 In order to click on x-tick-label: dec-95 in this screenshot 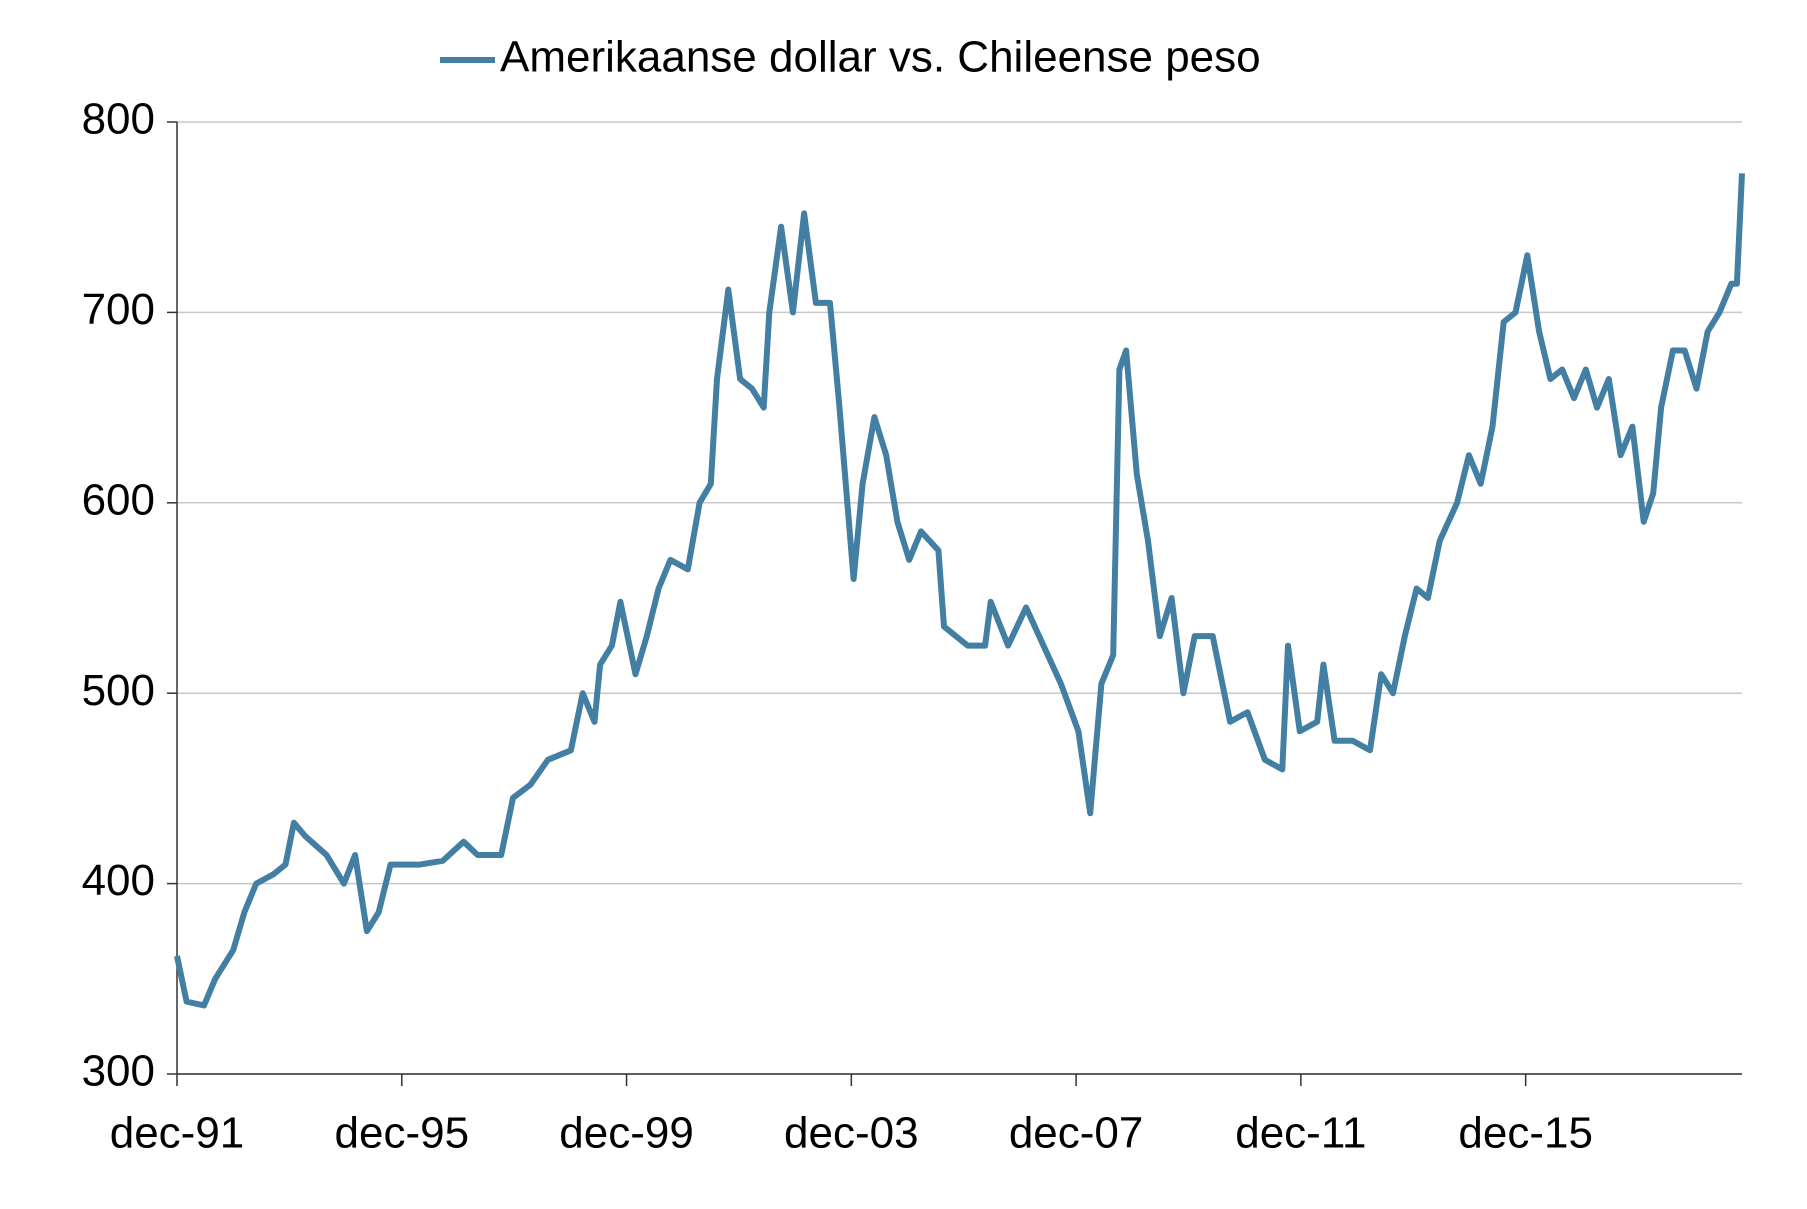, I will do `click(402, 1133)`.